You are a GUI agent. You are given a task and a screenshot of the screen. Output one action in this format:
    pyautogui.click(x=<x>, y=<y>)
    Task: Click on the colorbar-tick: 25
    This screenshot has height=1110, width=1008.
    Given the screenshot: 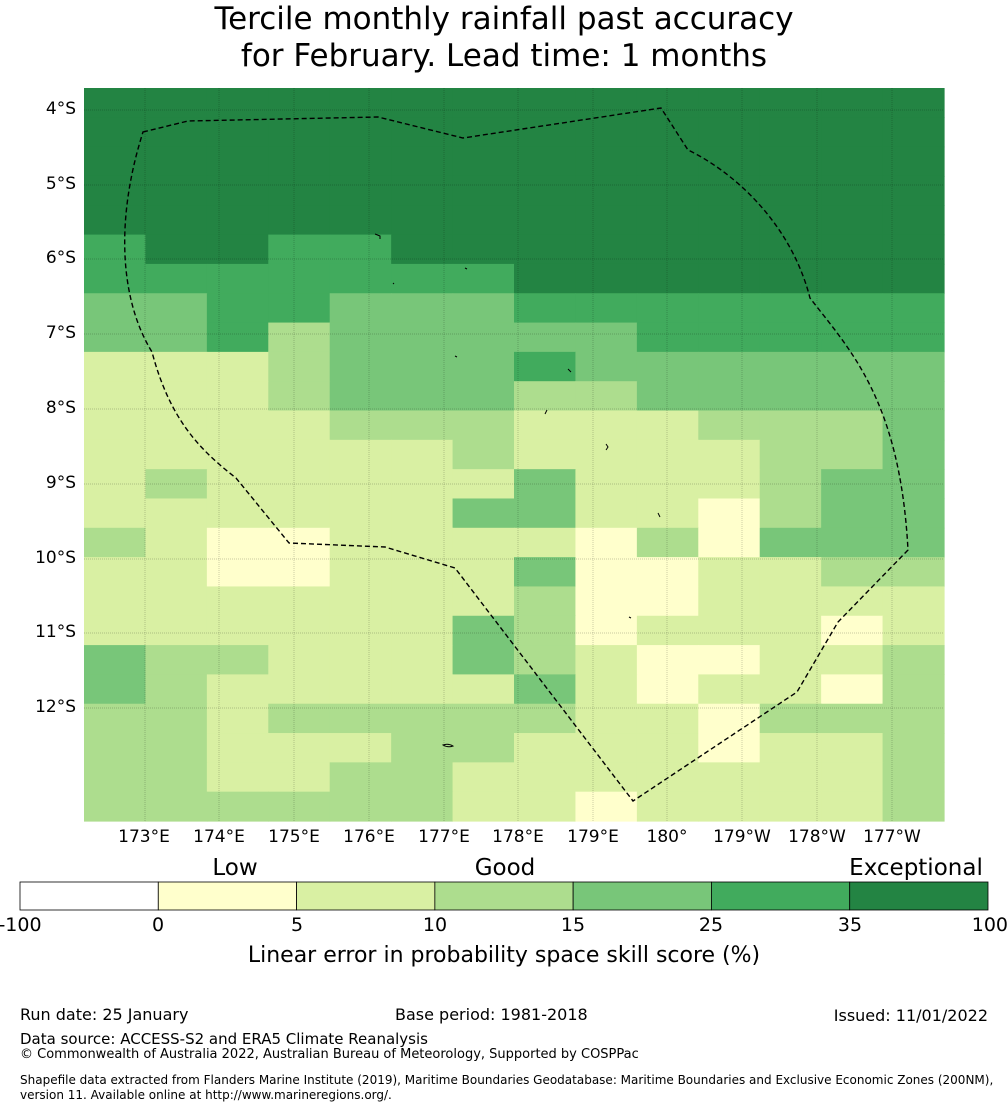 What is the action you would take?
    pyautogui.click(x=711, y=925)
    